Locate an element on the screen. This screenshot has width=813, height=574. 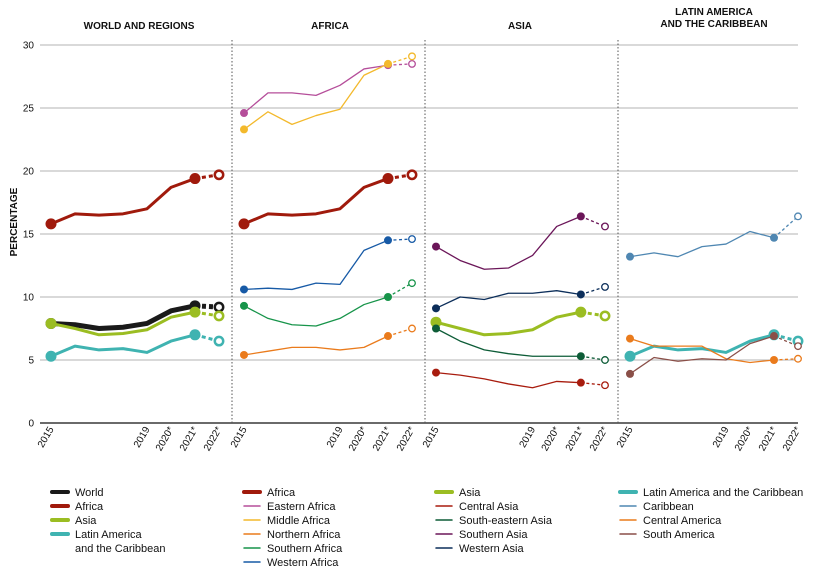
legend-item-south-eastern-asia: South-eastern Asia is located at coordinates (494, 521).